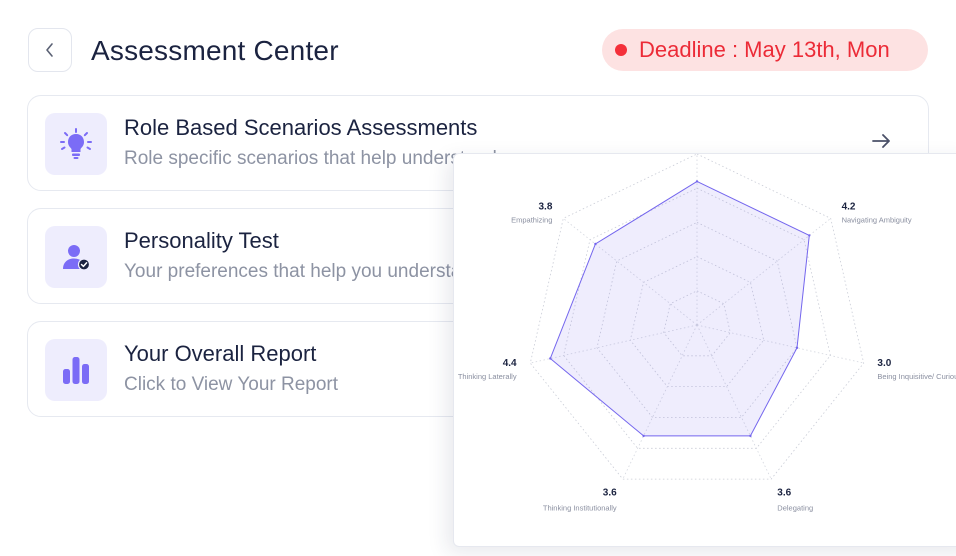 The height and width of the screenshot is (556, 956). What do you see at coordinates (849, 207) in the screenshot?
I see `axis-value-label: 4.2` at bounding box center [849, 207].